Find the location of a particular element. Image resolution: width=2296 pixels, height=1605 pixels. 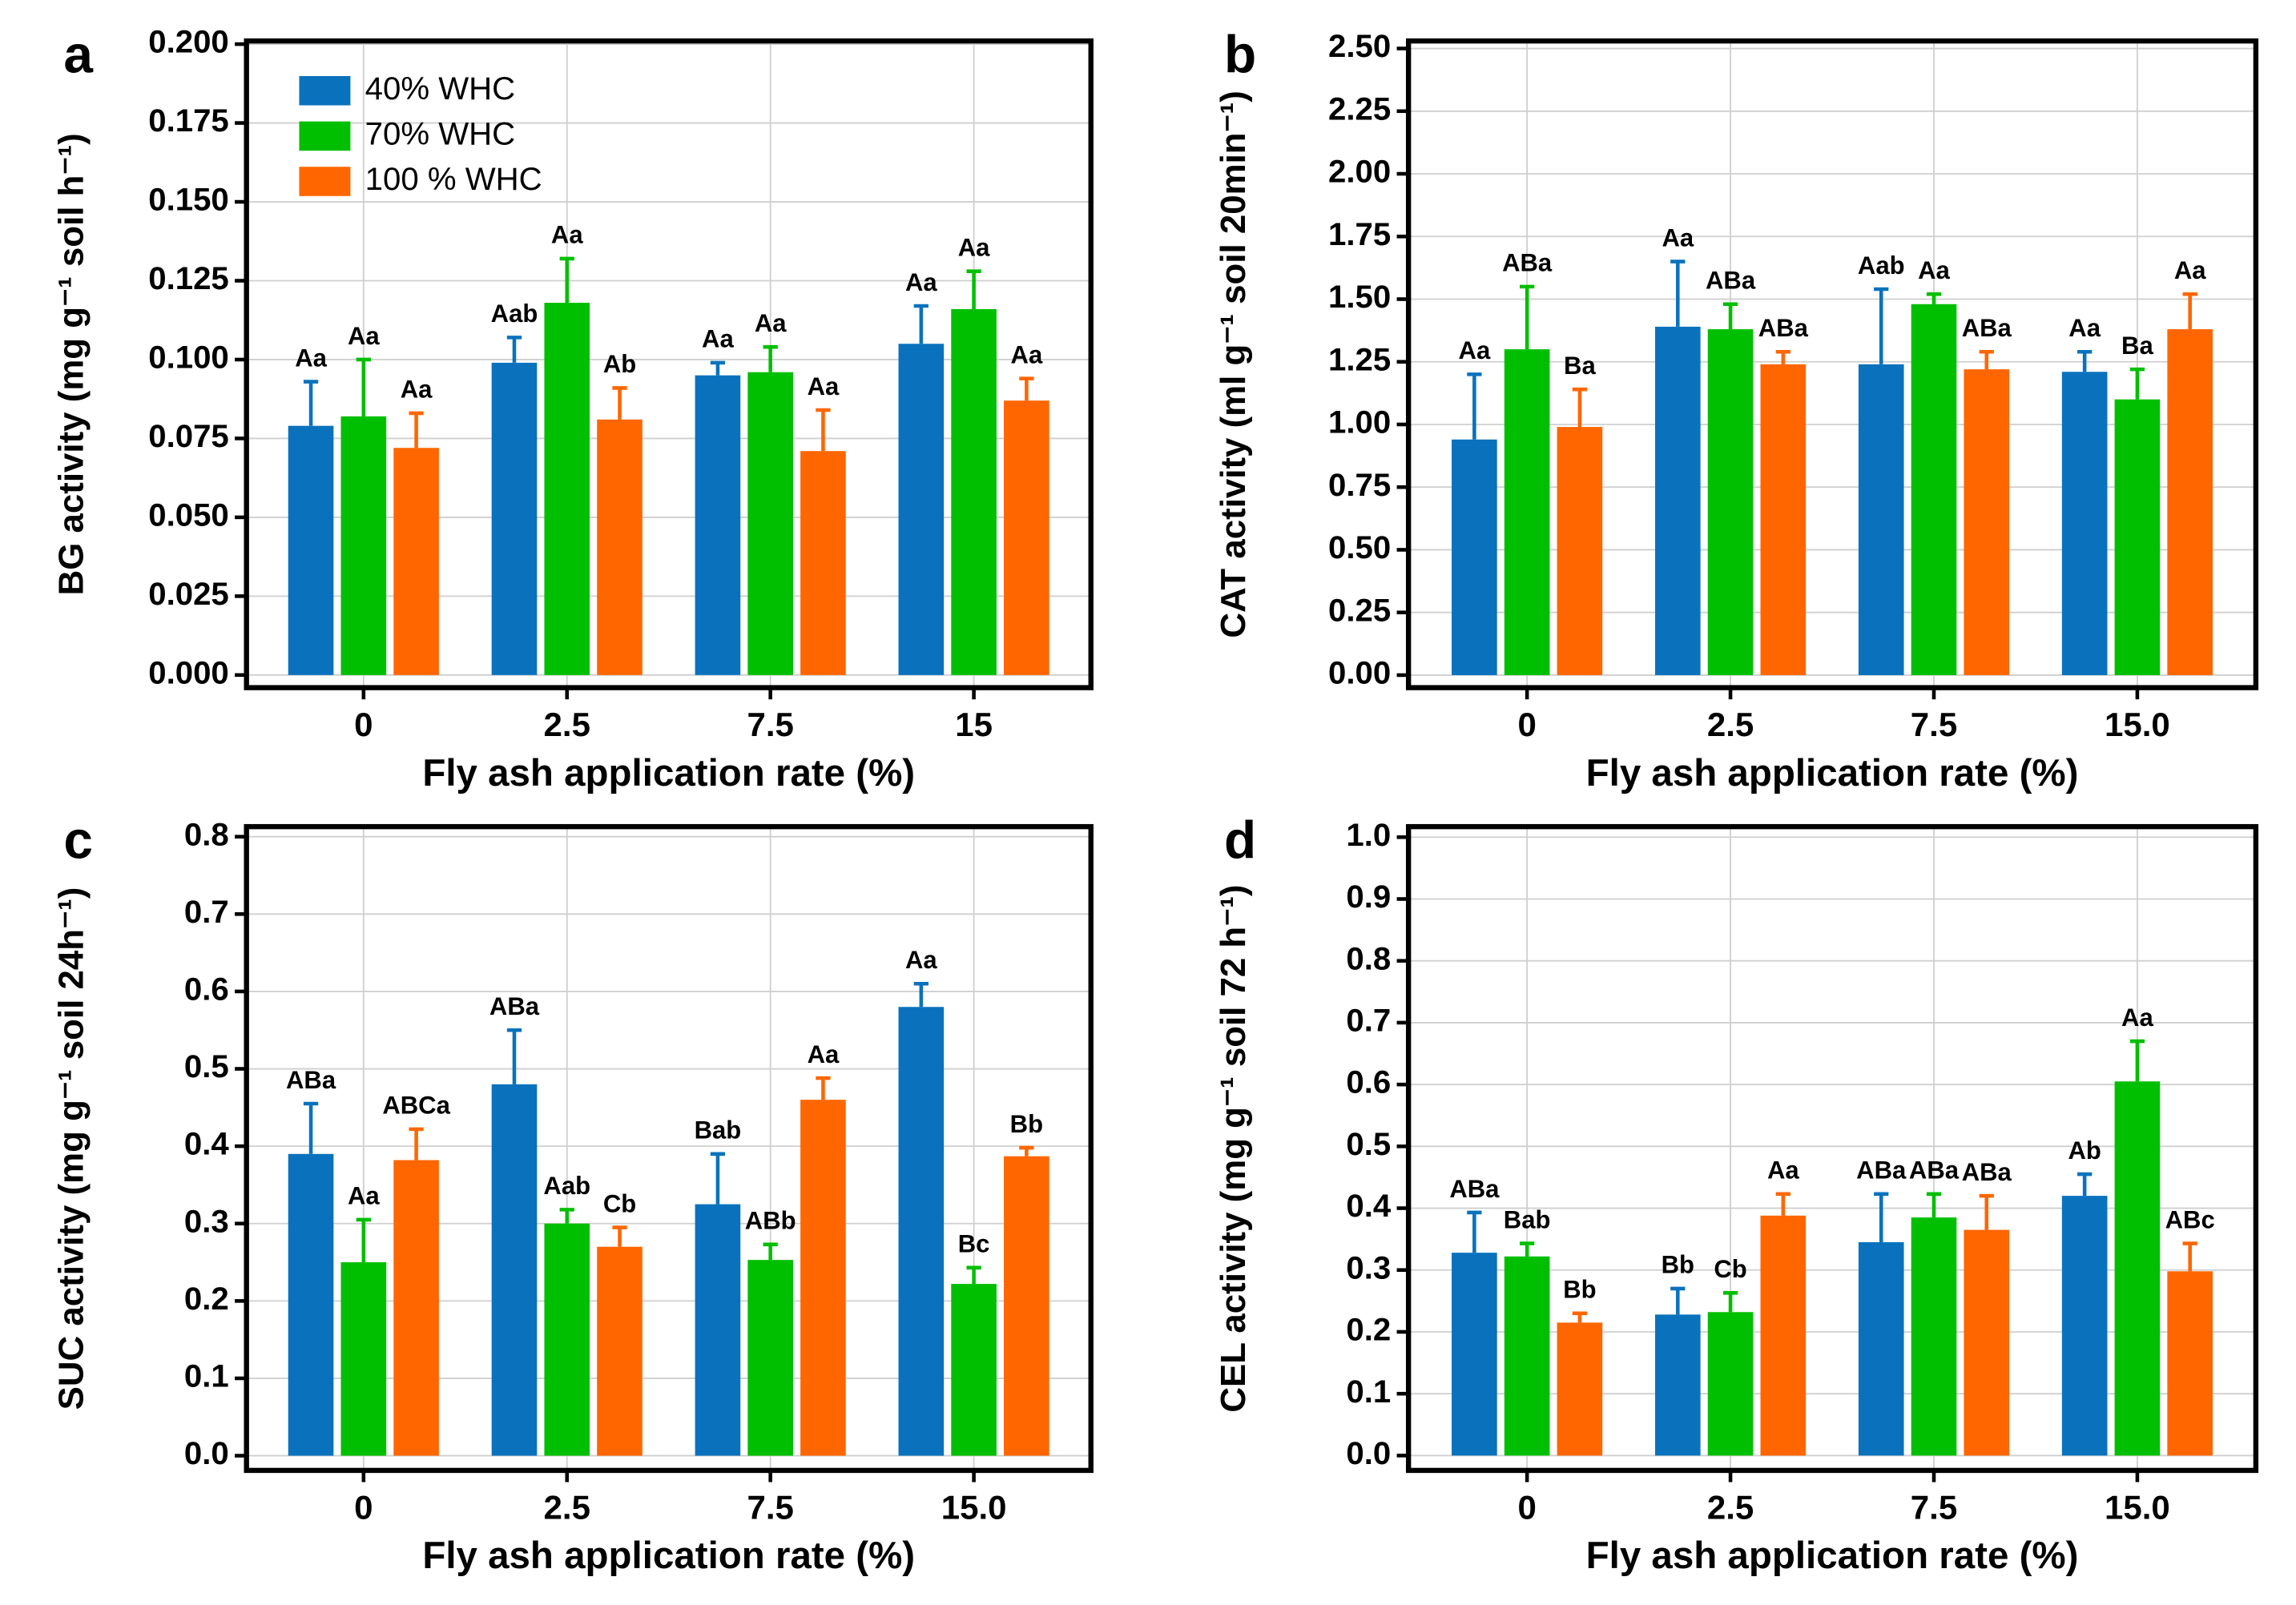

y-tick-label: 0.8 is located at coordinates (206, 834).